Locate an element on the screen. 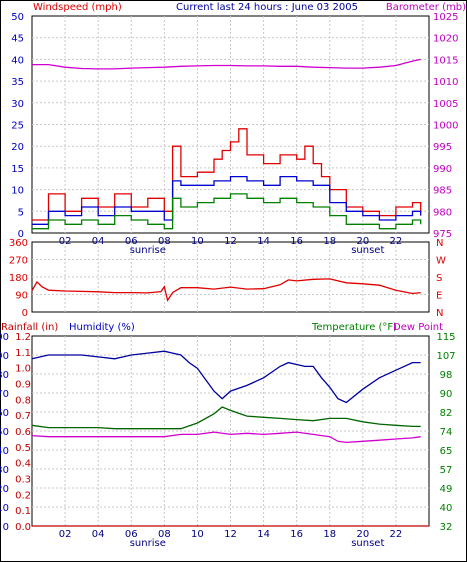  temperature-label: Temperature (°F) is located at coordinates (354, 327).